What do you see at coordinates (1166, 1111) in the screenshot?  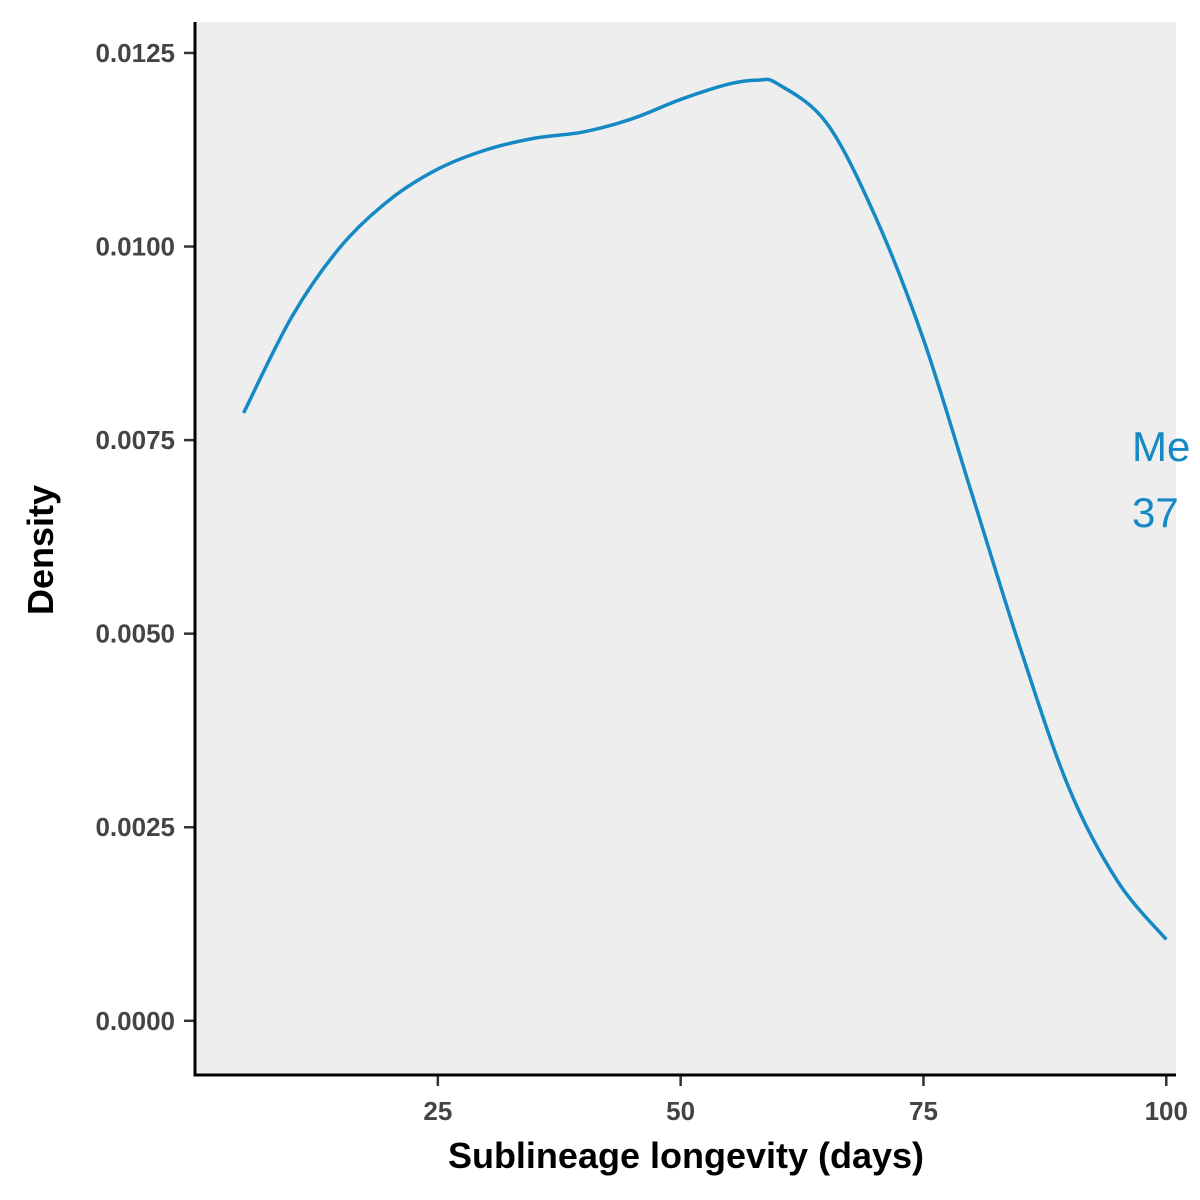 I see `x-tick-label: 100` at bounding box center [1166, 1111].